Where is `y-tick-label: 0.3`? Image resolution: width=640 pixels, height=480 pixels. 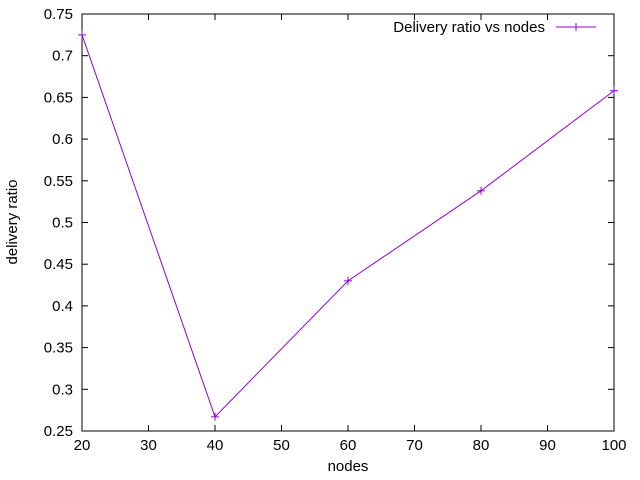 y-tick-label: 0.3 is located at coordinates (62, 389).